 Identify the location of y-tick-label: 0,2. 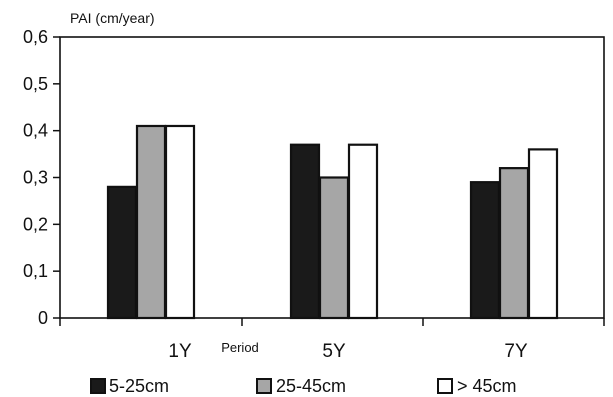
(35, 224).